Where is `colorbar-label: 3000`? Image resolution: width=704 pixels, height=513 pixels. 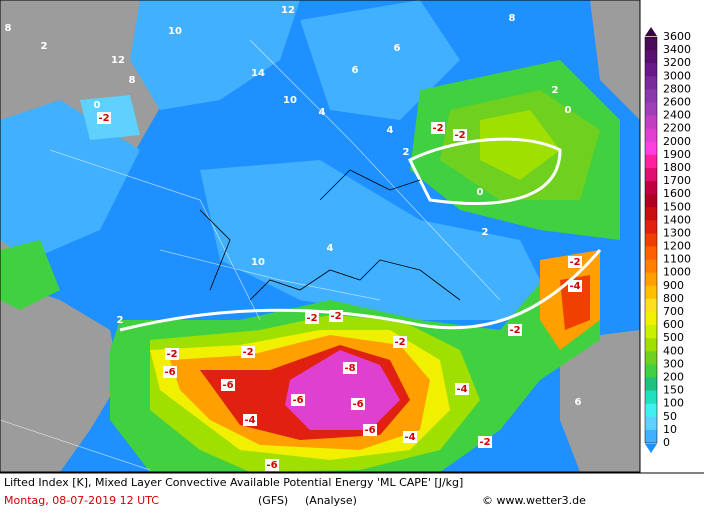
colorbar-label: 3000 is located at coordinates (677, 75).